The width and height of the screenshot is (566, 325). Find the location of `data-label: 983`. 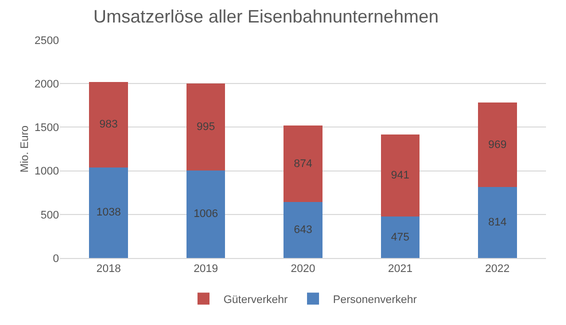

data-label: 983 is located at coordinates (108, 124).